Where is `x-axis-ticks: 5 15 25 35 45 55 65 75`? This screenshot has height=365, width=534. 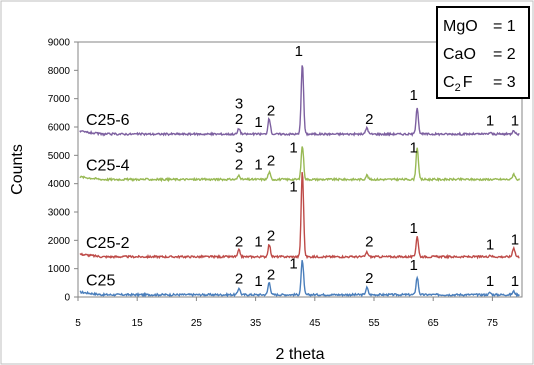
x-axis-ticks: 5 15 25 35 45 55 65 75 is located at coordinates (286, 313).